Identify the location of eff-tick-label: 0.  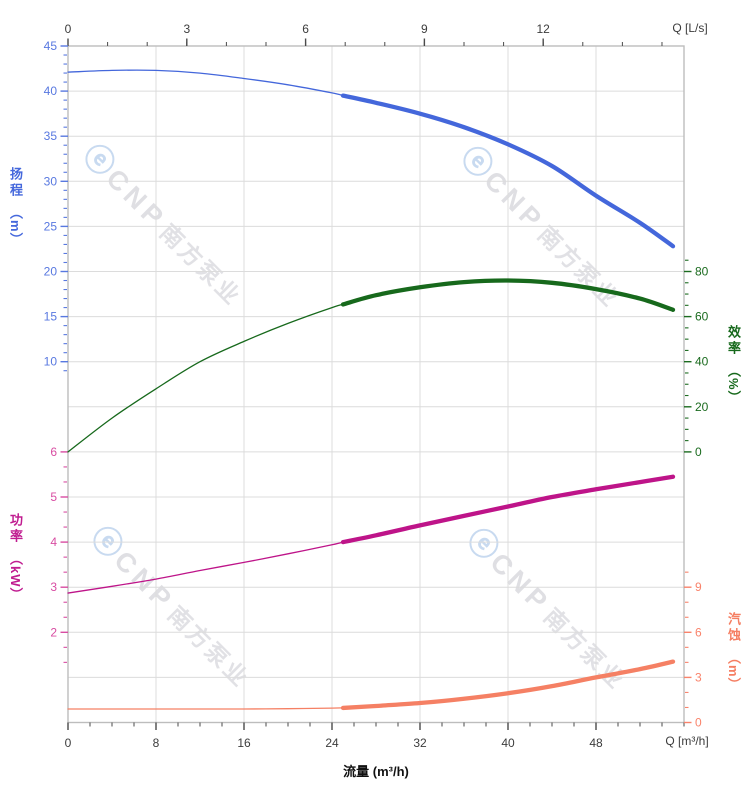
(698, 452).